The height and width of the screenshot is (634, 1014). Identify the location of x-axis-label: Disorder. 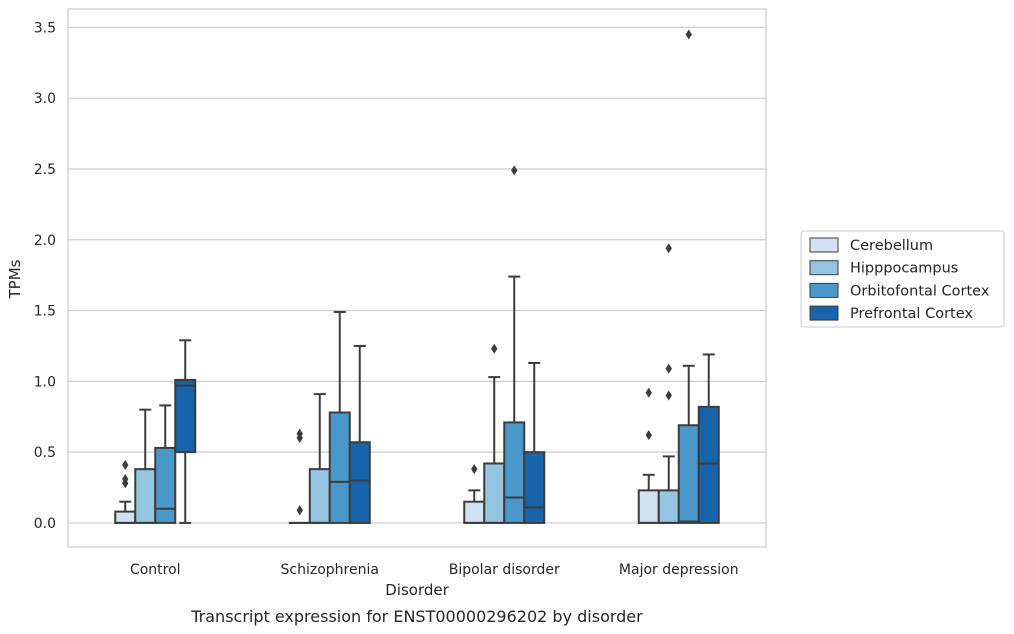
(417, 590).